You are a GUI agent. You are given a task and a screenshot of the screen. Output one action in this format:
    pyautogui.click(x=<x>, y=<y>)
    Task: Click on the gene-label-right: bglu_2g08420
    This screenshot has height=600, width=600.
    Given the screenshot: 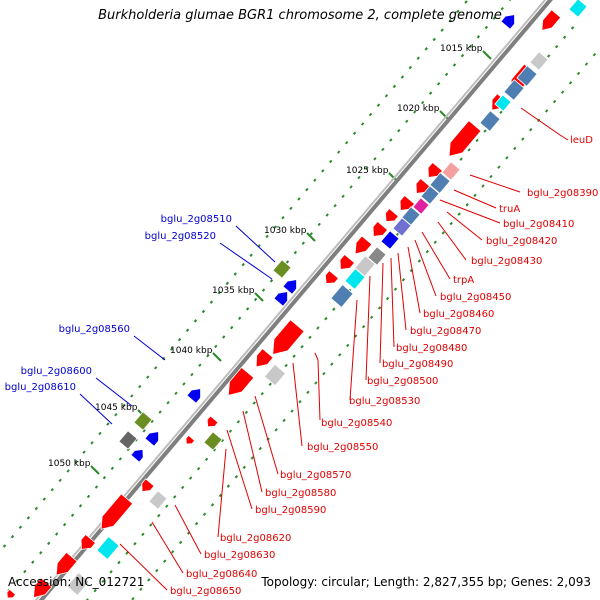 What is the action you would take?
    pyautogui.click(x=521, y=241)
    